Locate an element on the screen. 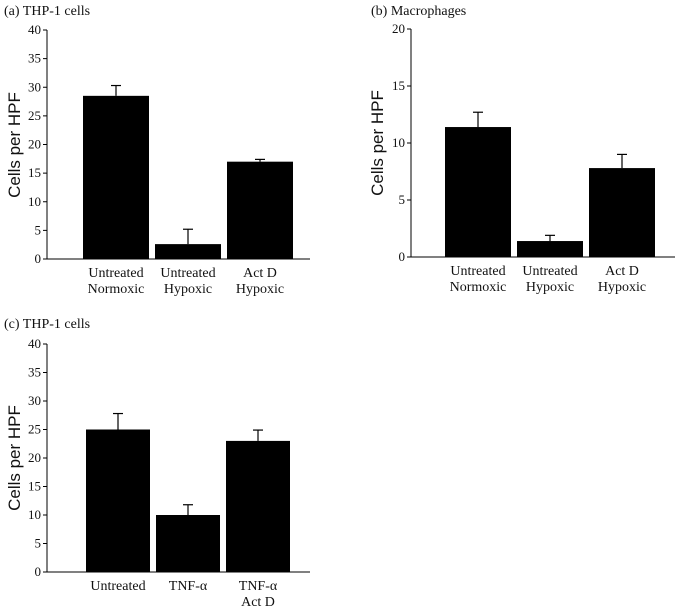 This screenshot has width=695, height=612. panel-a-y-tick-label: 5 is located at coordinates (38, 229).